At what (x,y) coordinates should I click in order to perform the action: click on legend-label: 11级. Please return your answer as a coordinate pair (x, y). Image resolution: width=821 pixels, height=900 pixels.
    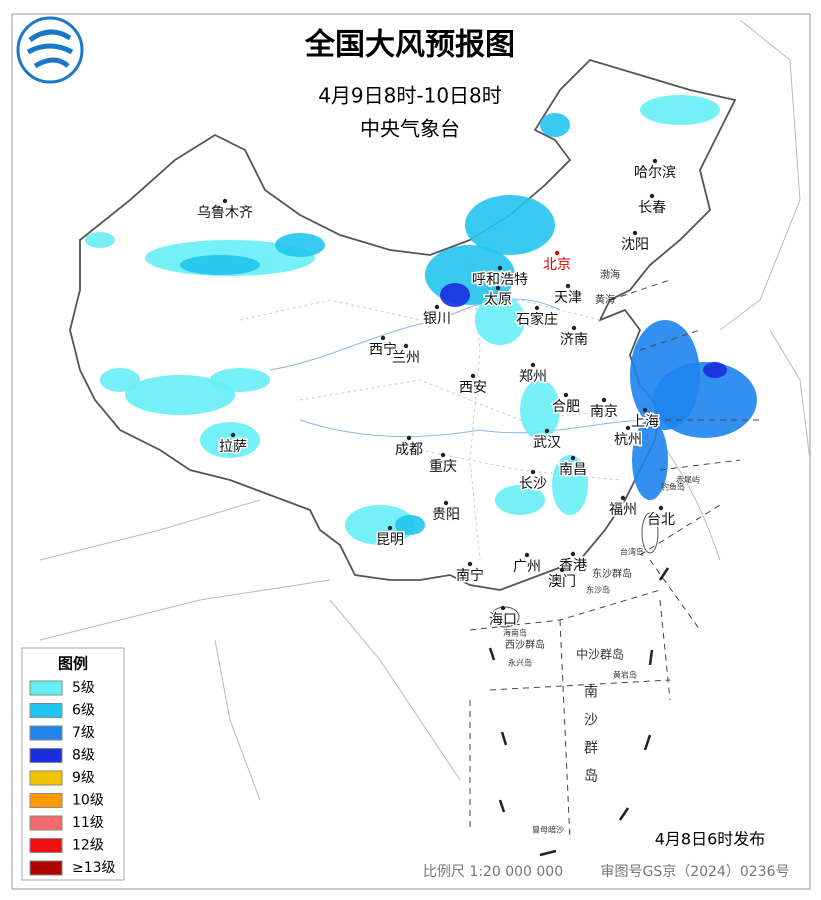
    Looking at the image, I should click on (88, 823).